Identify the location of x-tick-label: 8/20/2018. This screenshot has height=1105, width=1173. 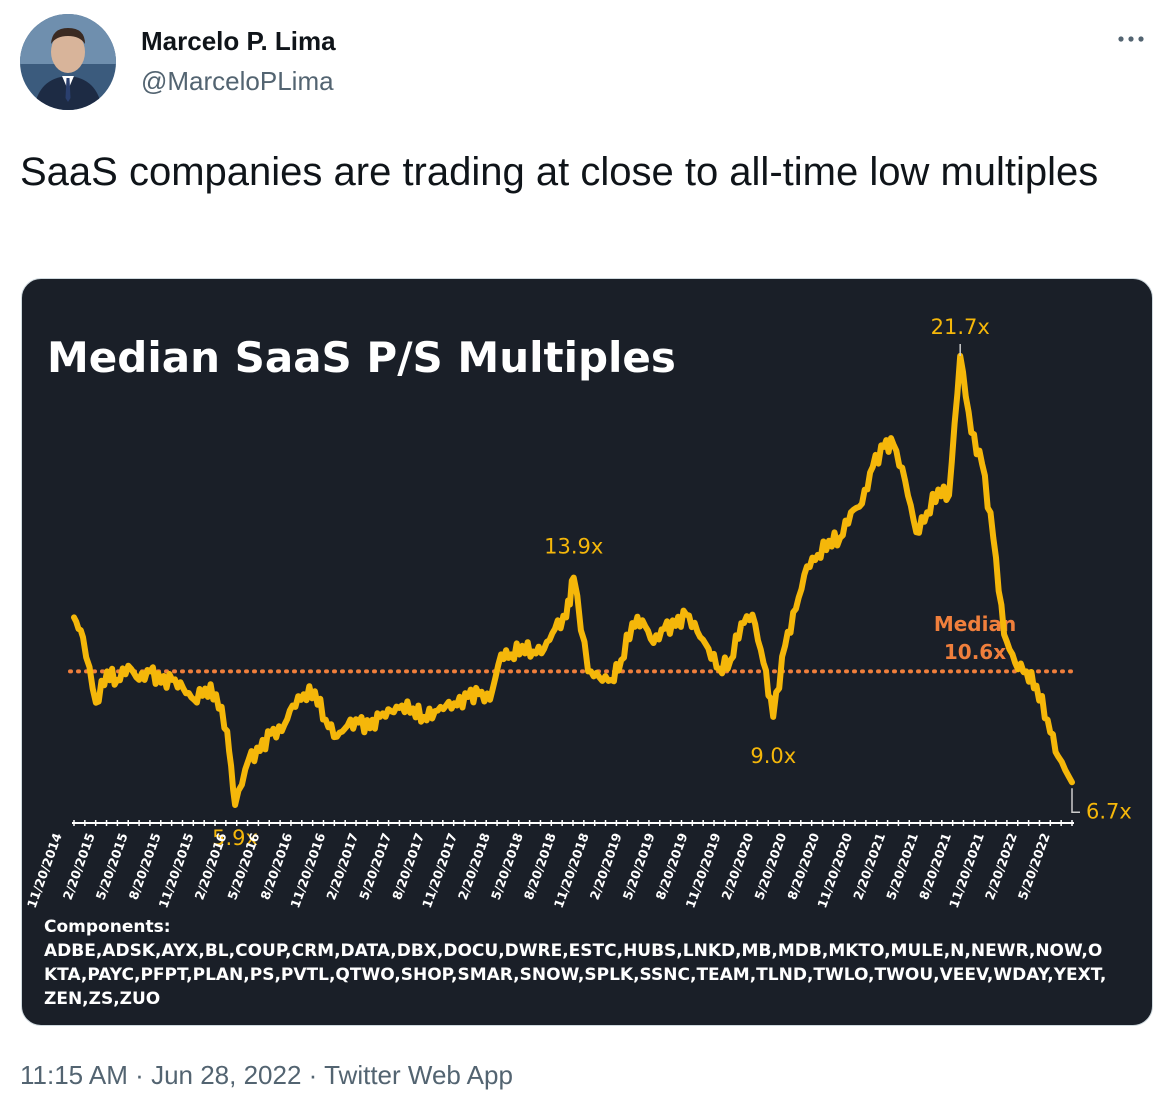
(540, 866).